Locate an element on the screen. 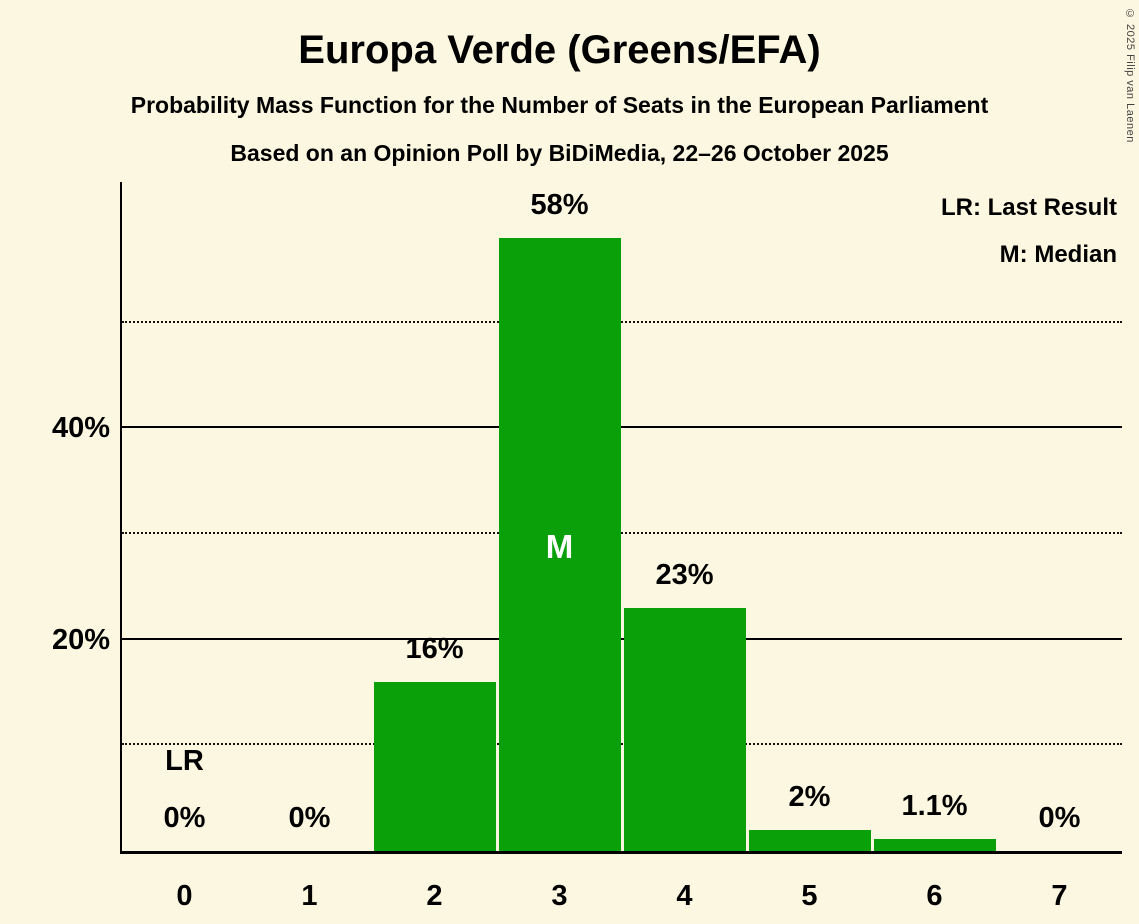 This screenshot has width=1139, height=924. bar-value-label-4: 23% is located at coordinates (684, 574).